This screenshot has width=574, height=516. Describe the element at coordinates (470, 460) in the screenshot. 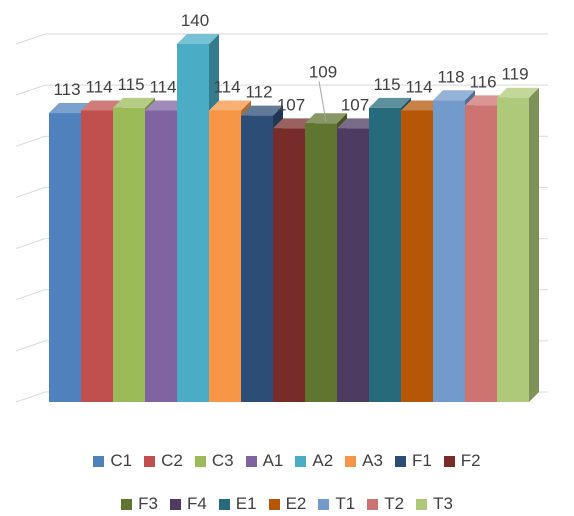

I see `legend-label: F2` at that location.